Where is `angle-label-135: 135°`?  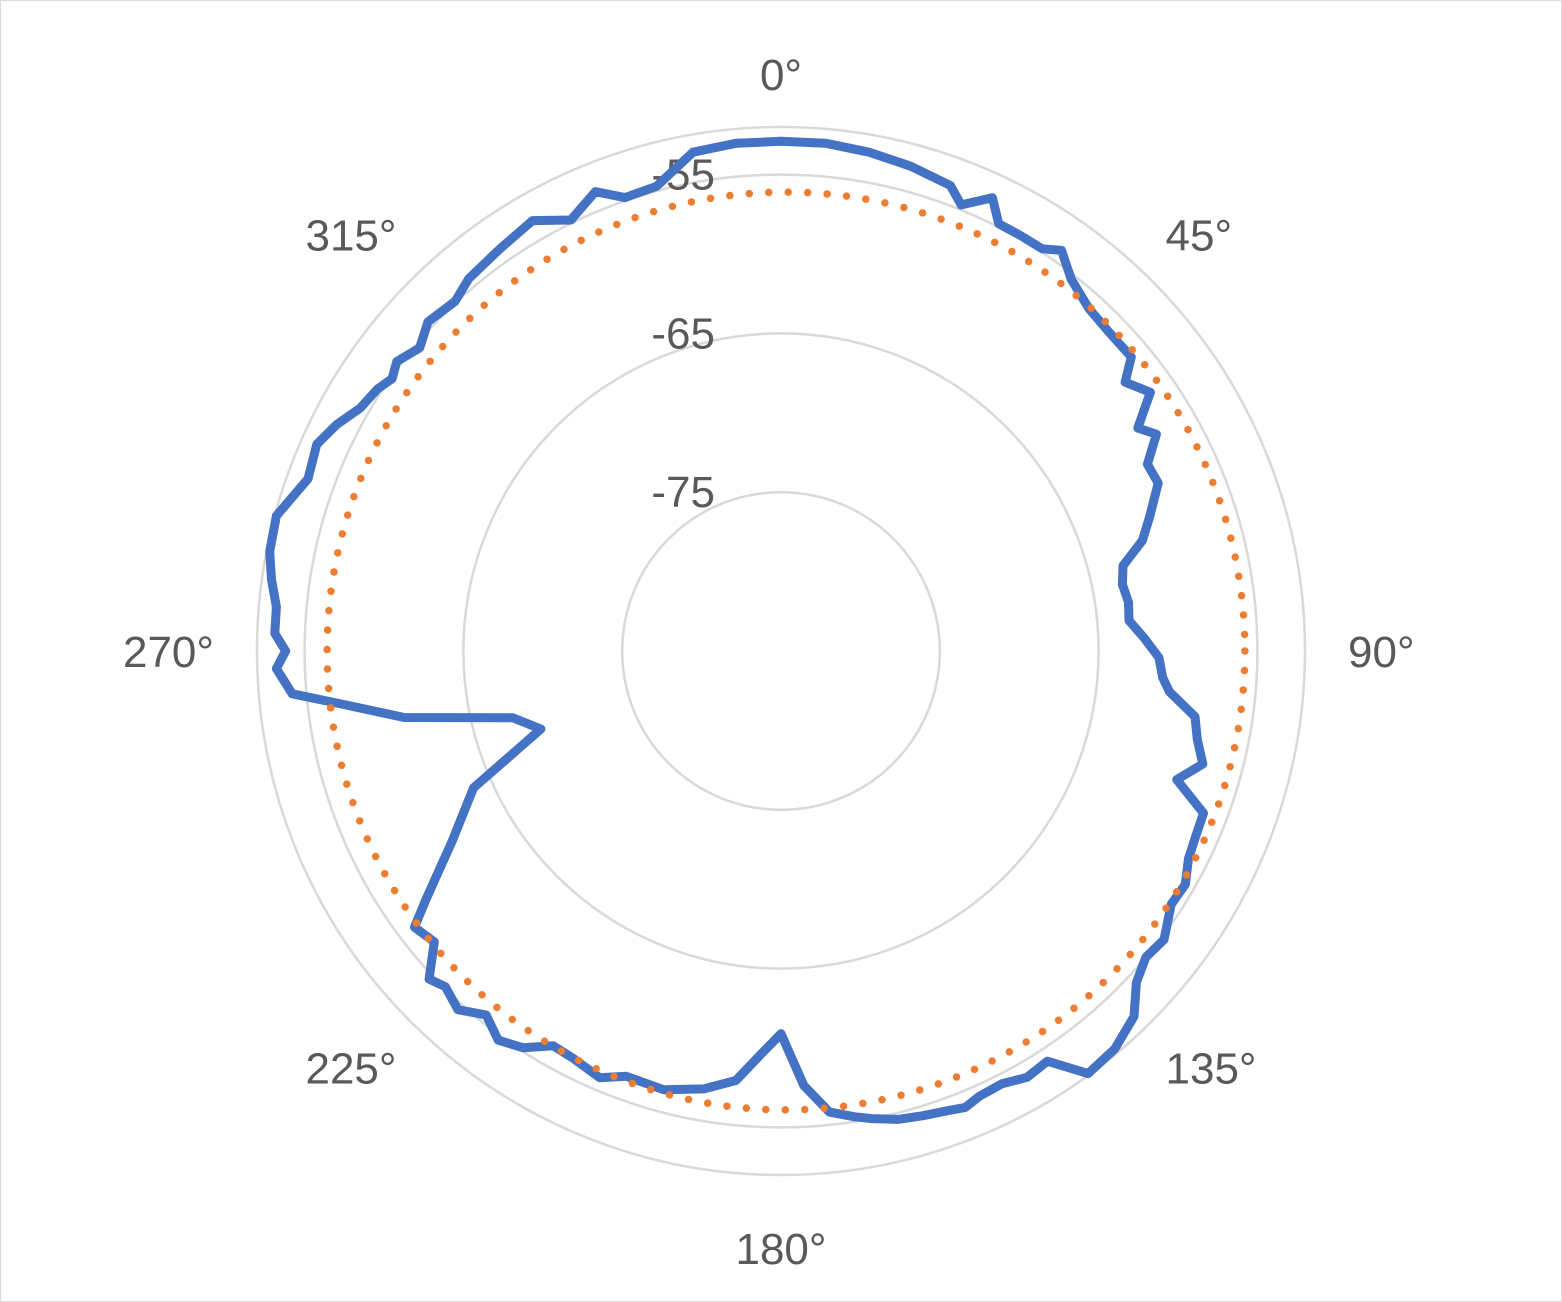
angle-label-135: 135° is located at coordinates (1211, 1069).